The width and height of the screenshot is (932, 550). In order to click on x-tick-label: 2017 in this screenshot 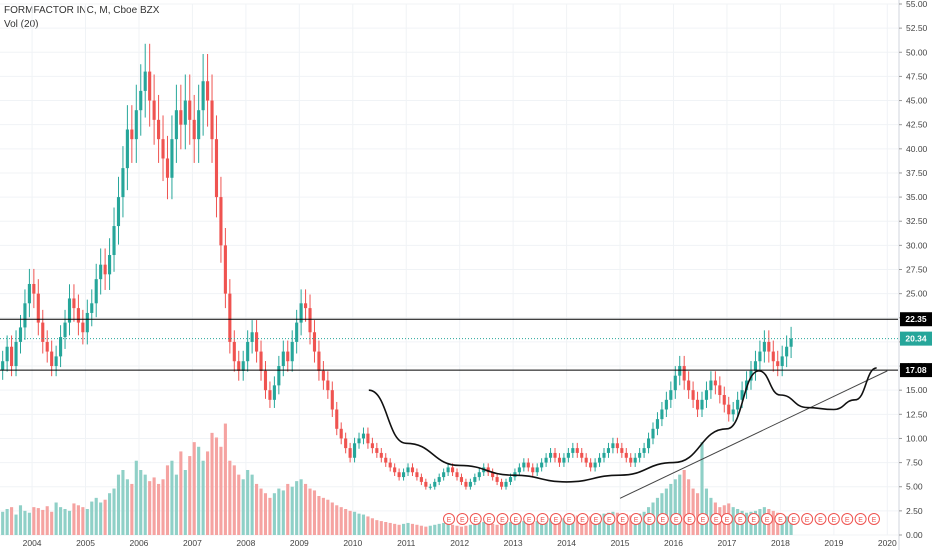, I will do `click(726, 543)`.